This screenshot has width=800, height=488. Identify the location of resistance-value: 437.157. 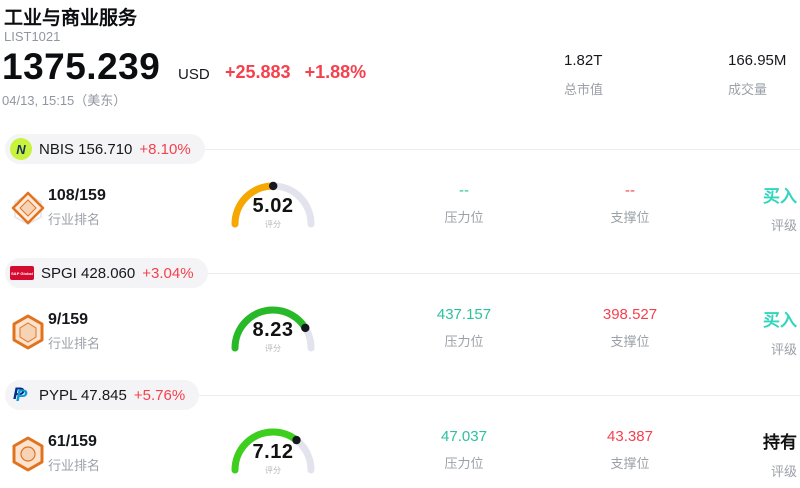
(464, 314).